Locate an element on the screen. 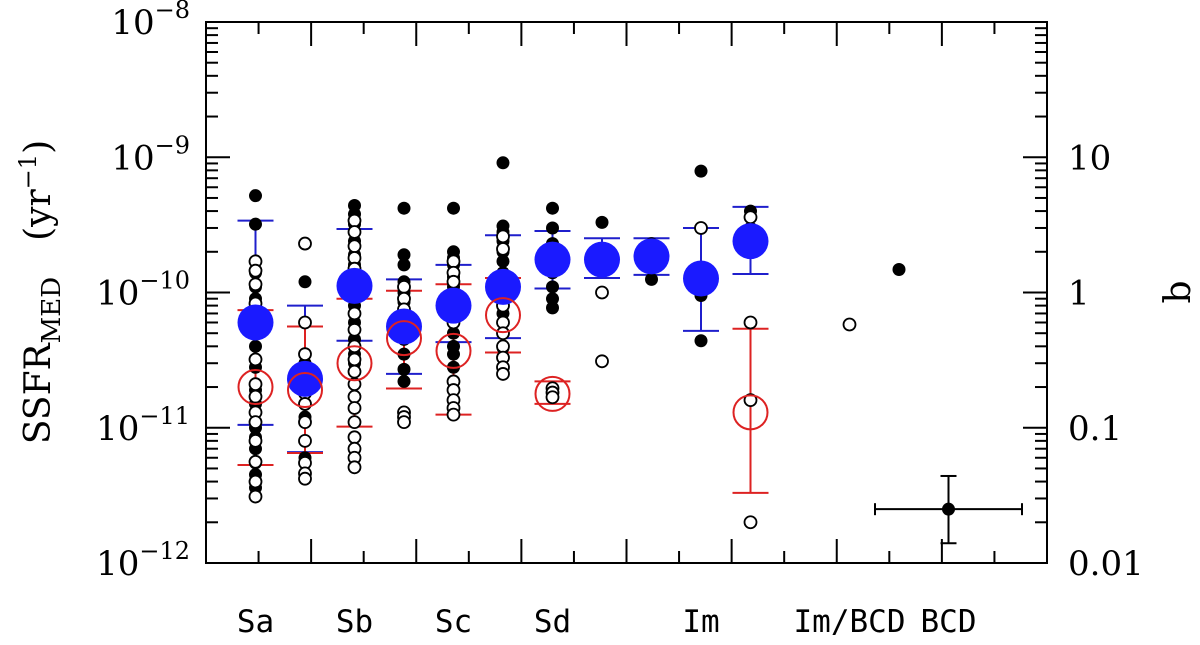 The height and width of the screenshot is (645, 1200). y-tick-label: 10⁻⁸ is located at coordinates (150, 21).